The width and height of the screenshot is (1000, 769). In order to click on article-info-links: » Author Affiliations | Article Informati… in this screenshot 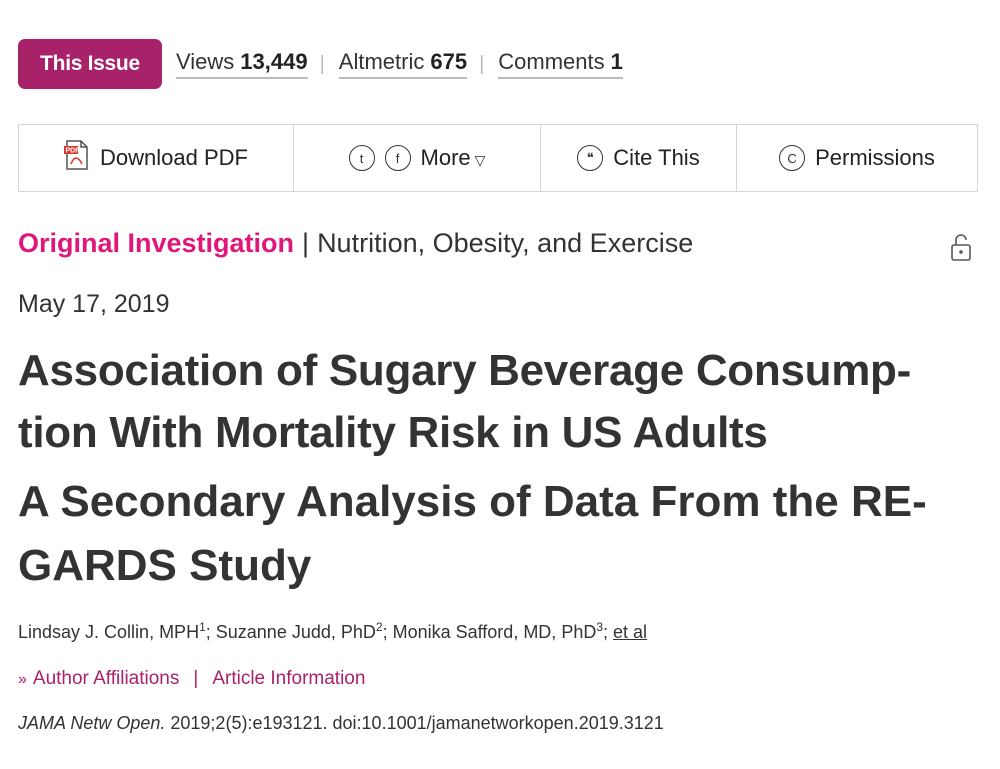, I will do `click(191, 679)`.